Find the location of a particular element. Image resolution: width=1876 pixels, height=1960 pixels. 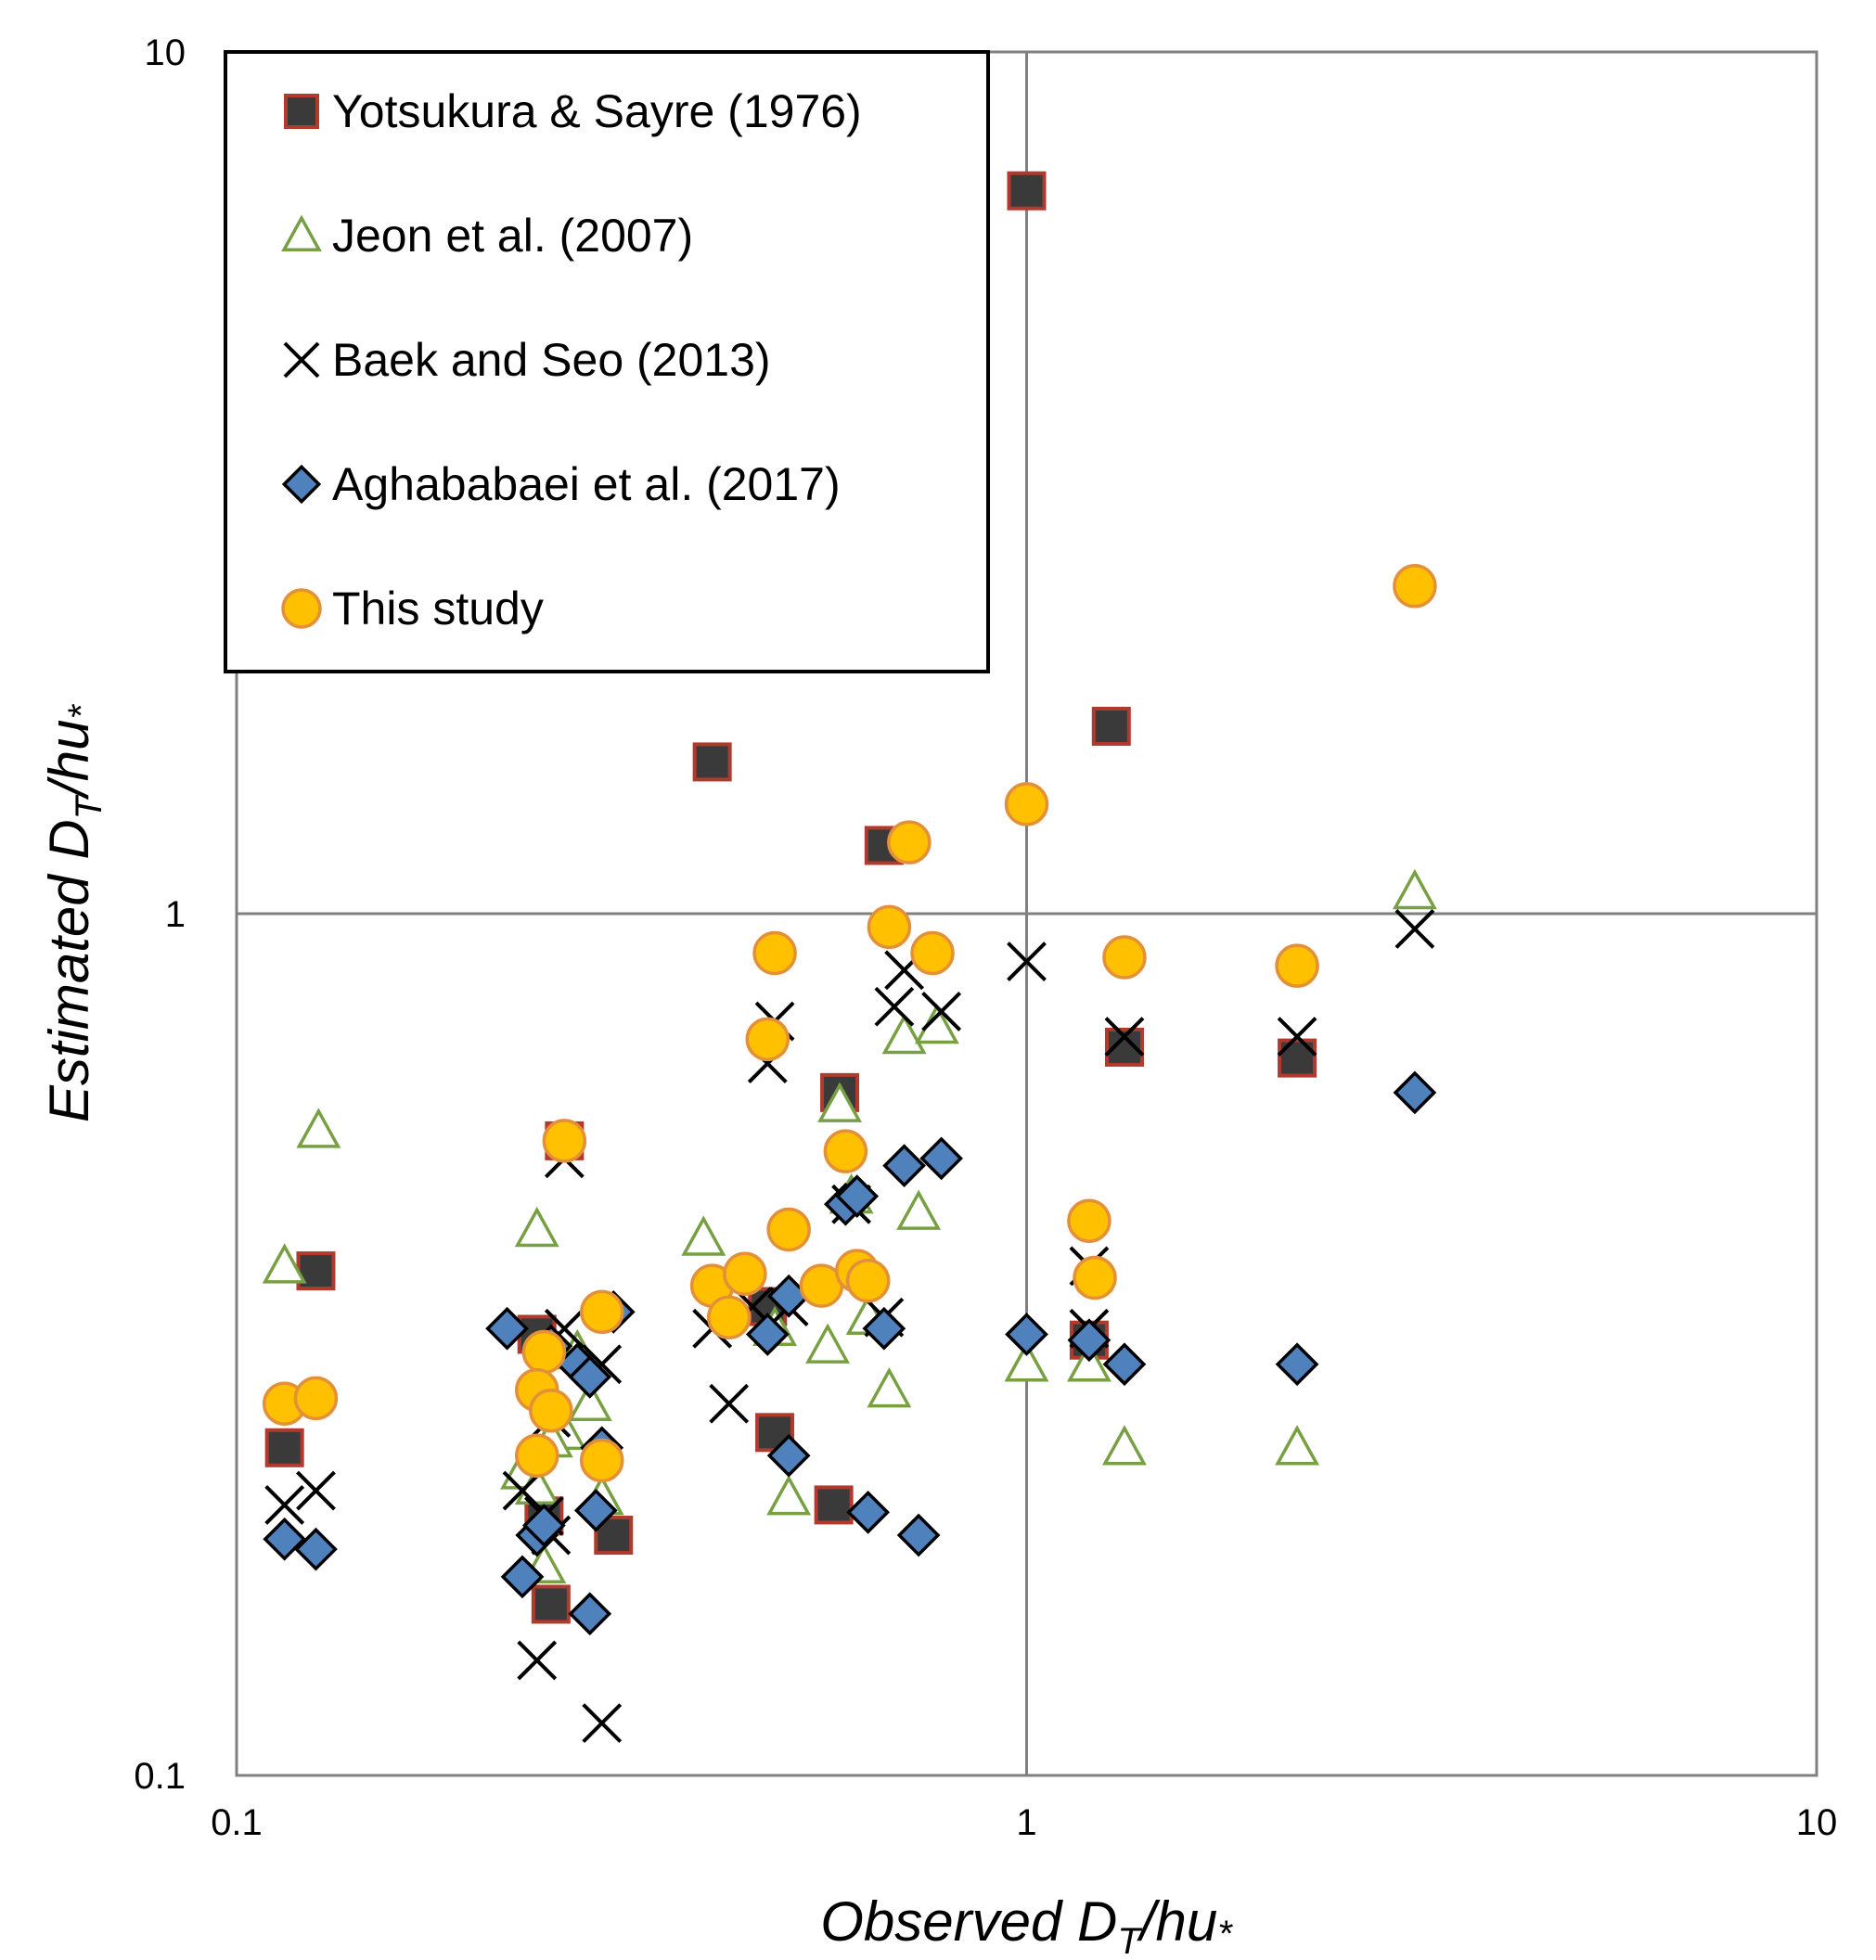

x-axis-title: Observed DT/hu* is located at coordinates (1026, 1925).